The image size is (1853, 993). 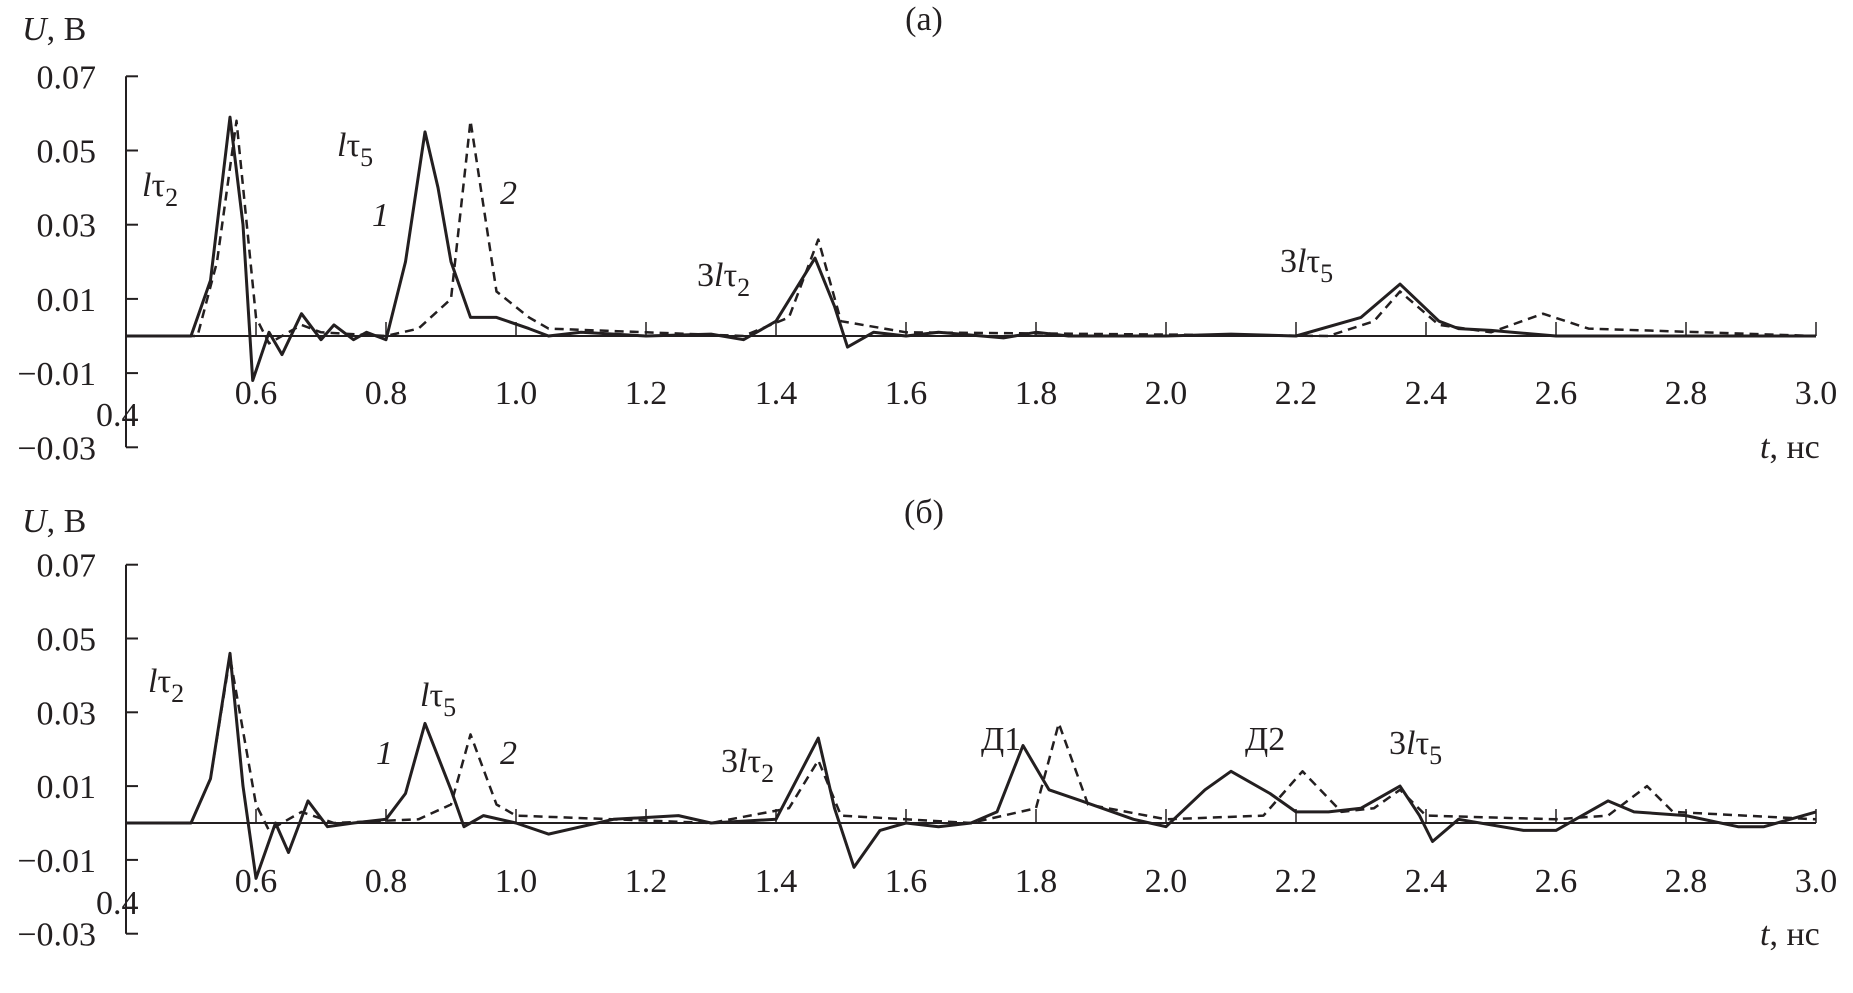 What do you see at coordinates (924, 512) in the screenshot?
I see `panel-label: (б)` at bounding box center [924, 512].